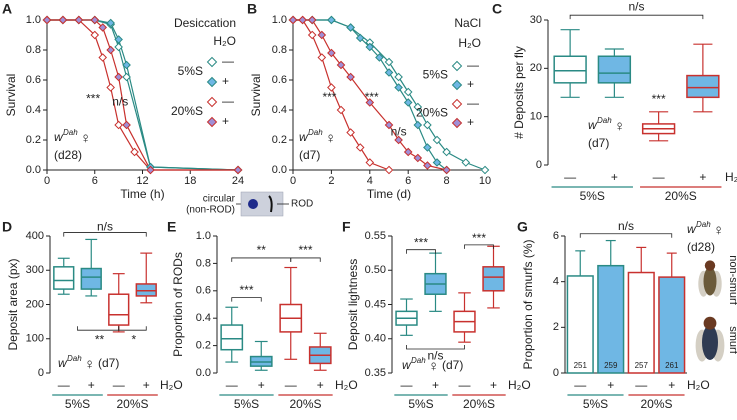 The height and width of the screenshot is (420, 737). Describe the element at coordinates (432, 113) in the screenshot. I see `legend-group: 20%S` at that location.